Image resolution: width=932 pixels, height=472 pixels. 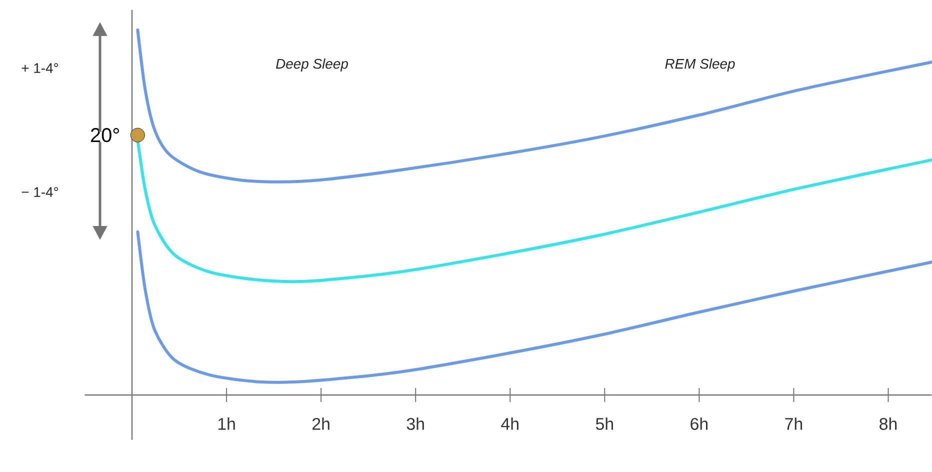 I want to click on text: − 1-4°, so click(x=40, y=192).